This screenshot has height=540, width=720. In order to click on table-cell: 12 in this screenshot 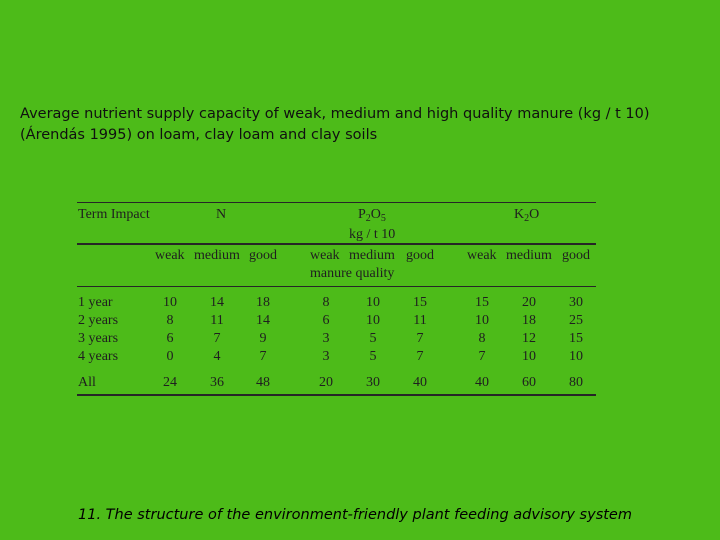, I will do `click(529, 338)`.